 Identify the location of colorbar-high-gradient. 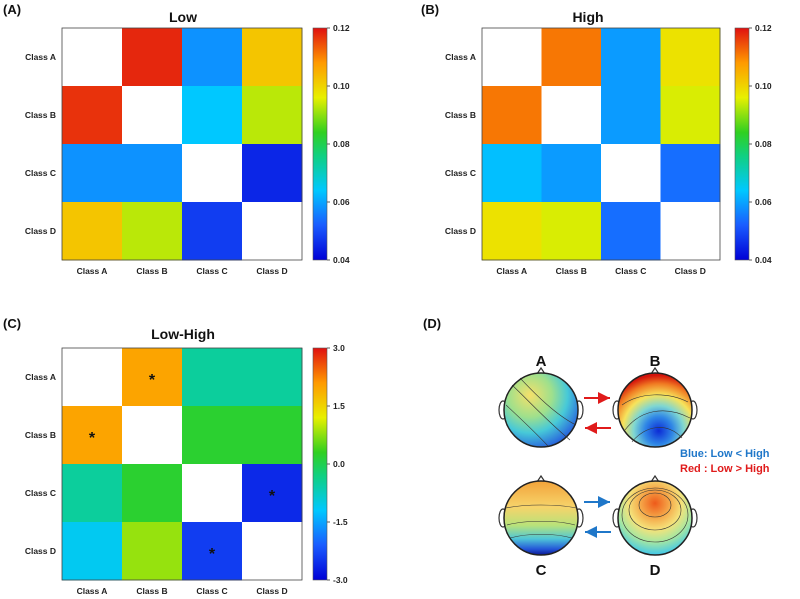
(742, 144).